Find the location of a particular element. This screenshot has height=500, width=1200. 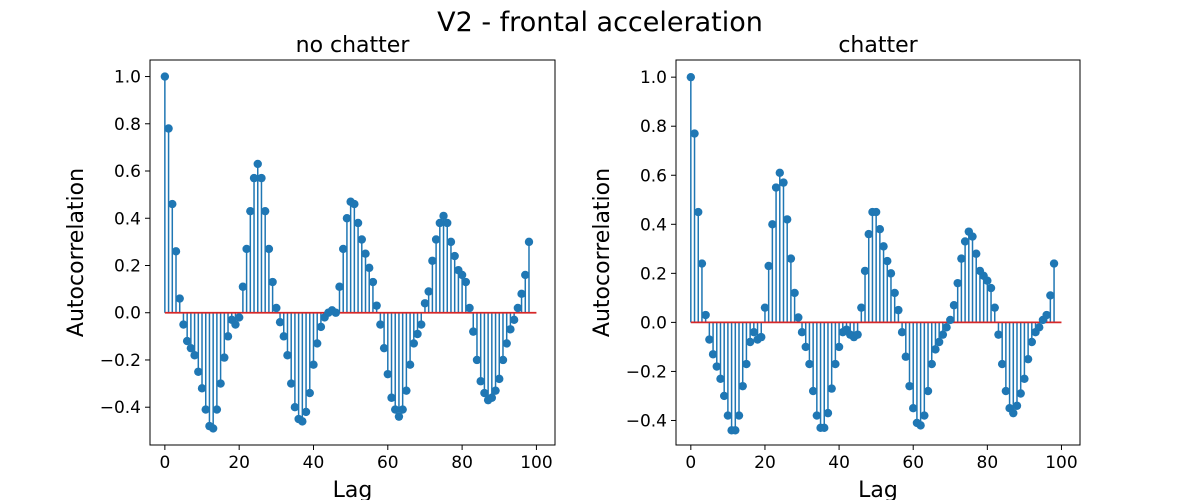

x-tick-label: 80 is located at coordinates (988, 463).